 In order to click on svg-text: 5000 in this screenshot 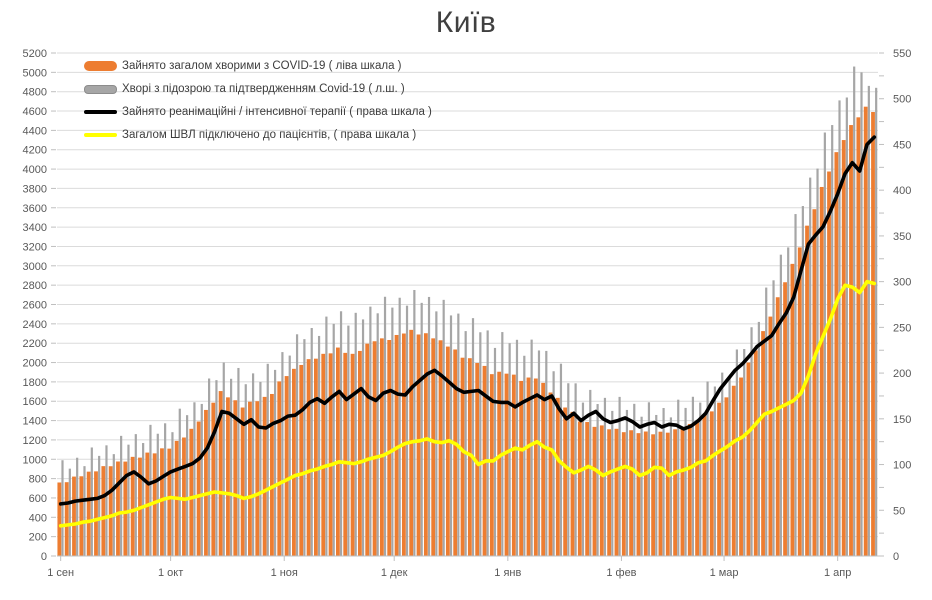, I will do `click(35, 73)`.